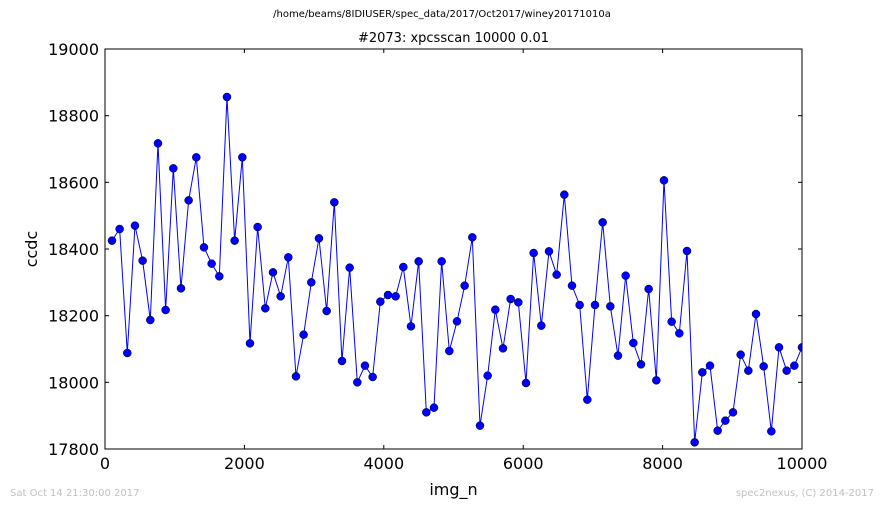 The width and height of the screenshot is (884, 509). Describe the element at coordinates (105, 463) in the screenshot. I see `x-tick-label: 0` at that location.